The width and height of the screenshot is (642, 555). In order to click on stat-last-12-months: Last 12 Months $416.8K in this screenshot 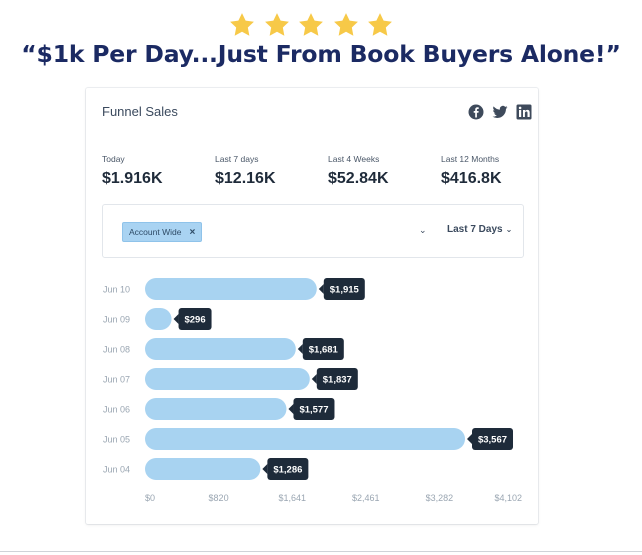, I will do `click(471, 171)`.